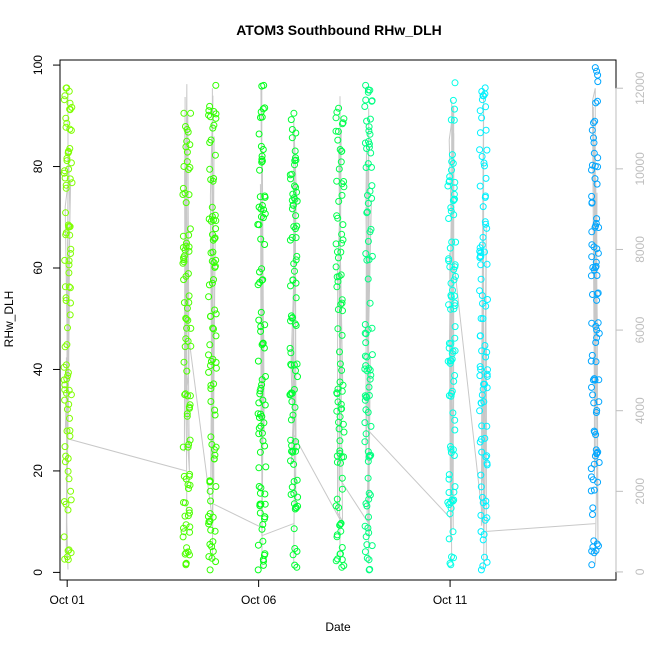 The width and height of the screenshot is (650, 650). Describe the element at coordinates (640, 169) in the screenshot. I see `y-right-tick-label: 10000` at that location.